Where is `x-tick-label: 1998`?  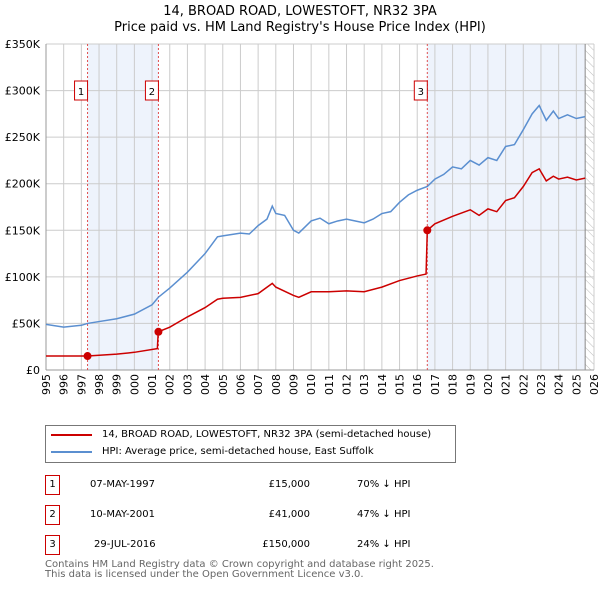
x-tick-label: 1998 is located at coordinates (99, 384).